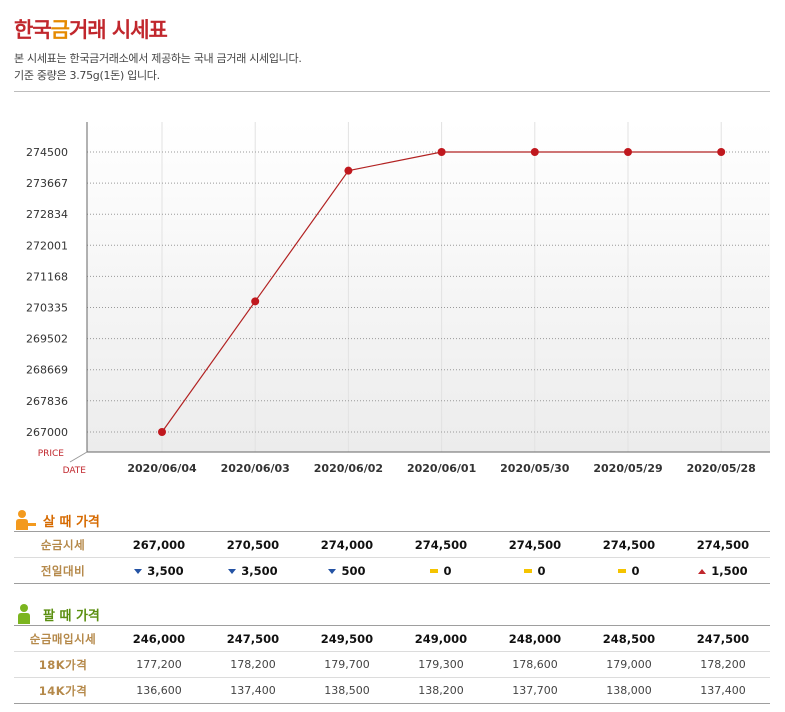  Describe the element at coordinates (47, 370) in the screenshot. I see `y-tick-label: 268669` at that location.